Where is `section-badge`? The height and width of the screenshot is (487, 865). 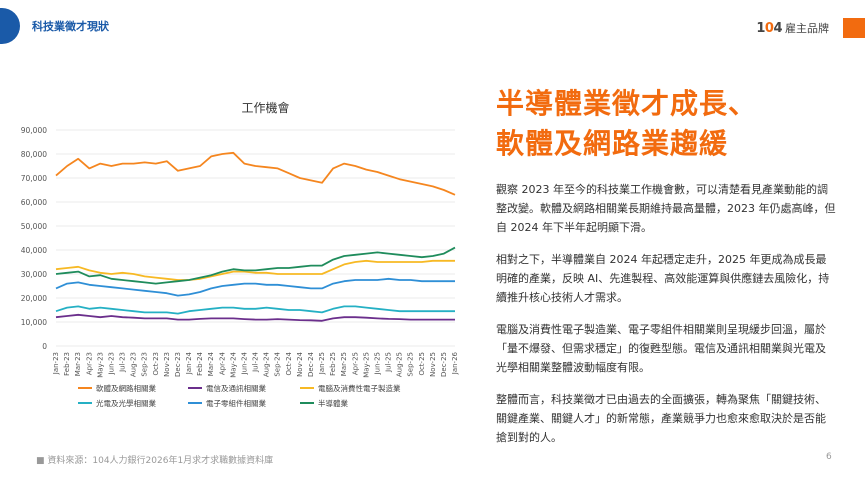
section-badge is located at coordinates (10, 26).